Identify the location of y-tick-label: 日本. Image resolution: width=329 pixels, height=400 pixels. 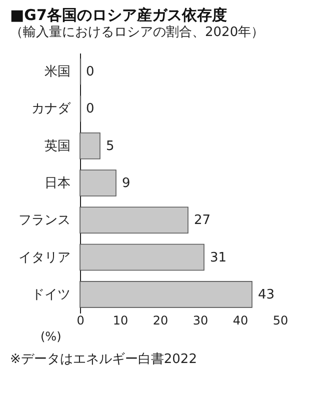
(57, 183).